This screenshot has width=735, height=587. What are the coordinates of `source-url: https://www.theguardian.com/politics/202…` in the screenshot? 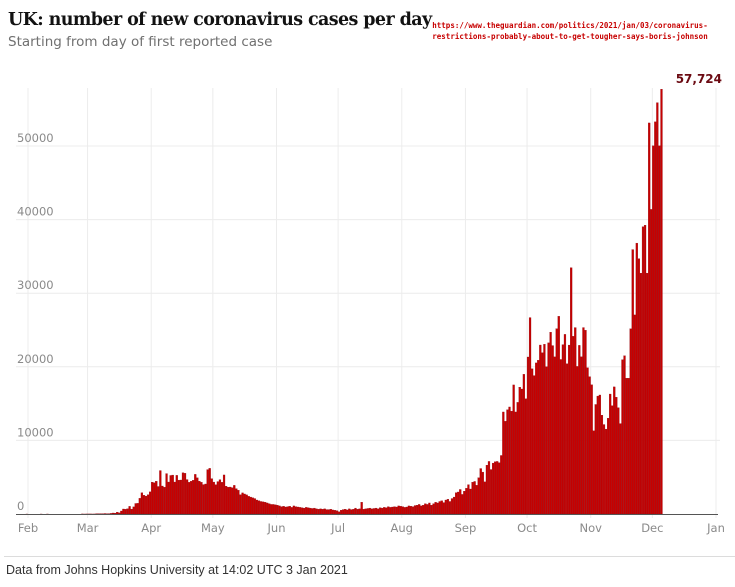 It's located at (570, 31).